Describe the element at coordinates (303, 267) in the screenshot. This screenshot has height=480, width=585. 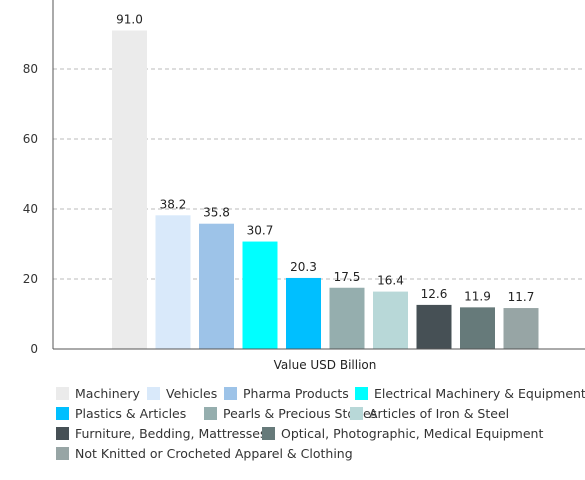
I see `bar-value-label: 20.3` at that location.